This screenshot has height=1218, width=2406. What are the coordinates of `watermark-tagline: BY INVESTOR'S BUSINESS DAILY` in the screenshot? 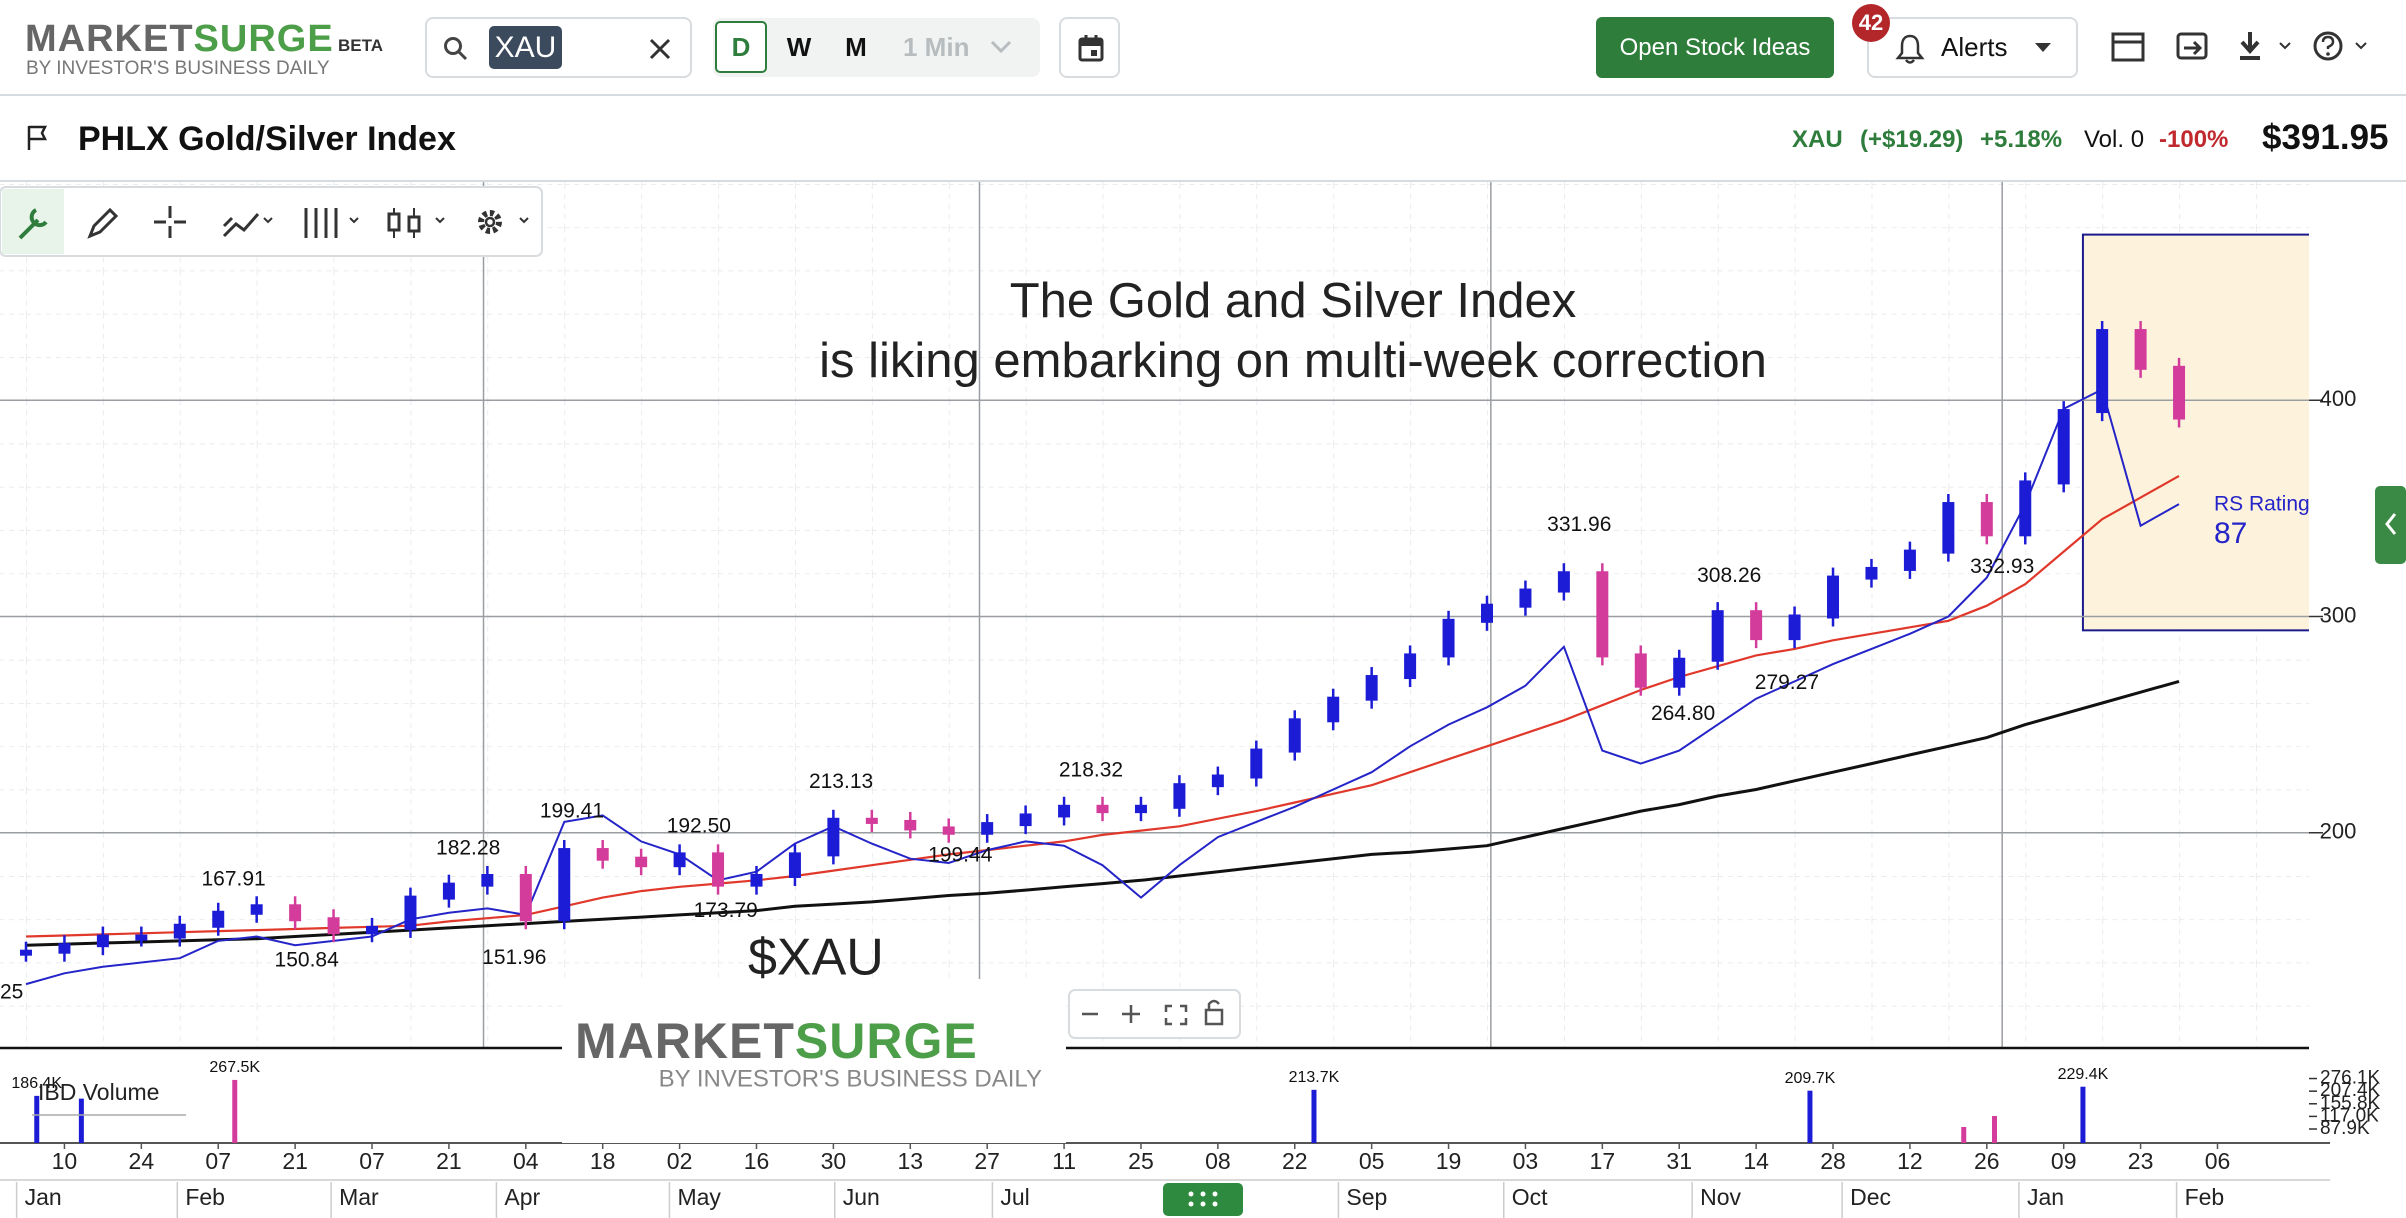 It's located at (850, 1078).